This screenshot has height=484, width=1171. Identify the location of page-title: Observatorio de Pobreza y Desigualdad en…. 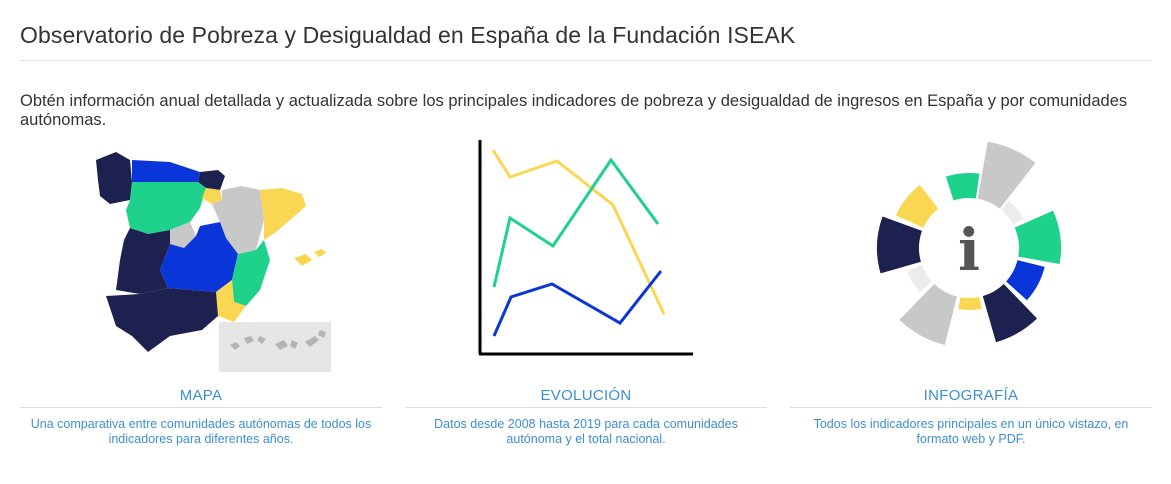
(408, 35).